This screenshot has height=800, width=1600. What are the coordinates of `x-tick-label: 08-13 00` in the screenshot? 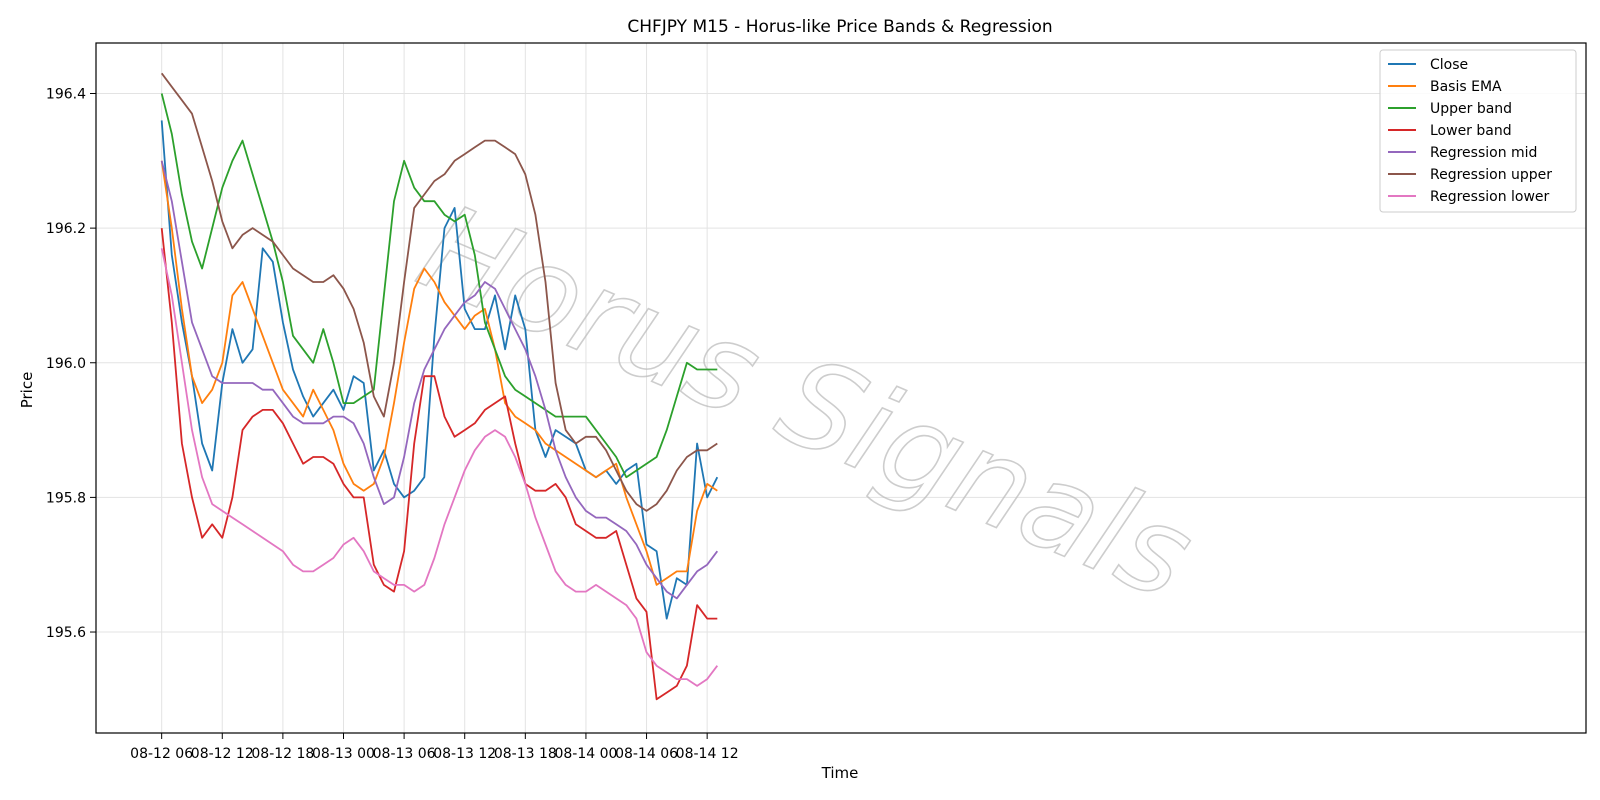 It's located at (343, 754).